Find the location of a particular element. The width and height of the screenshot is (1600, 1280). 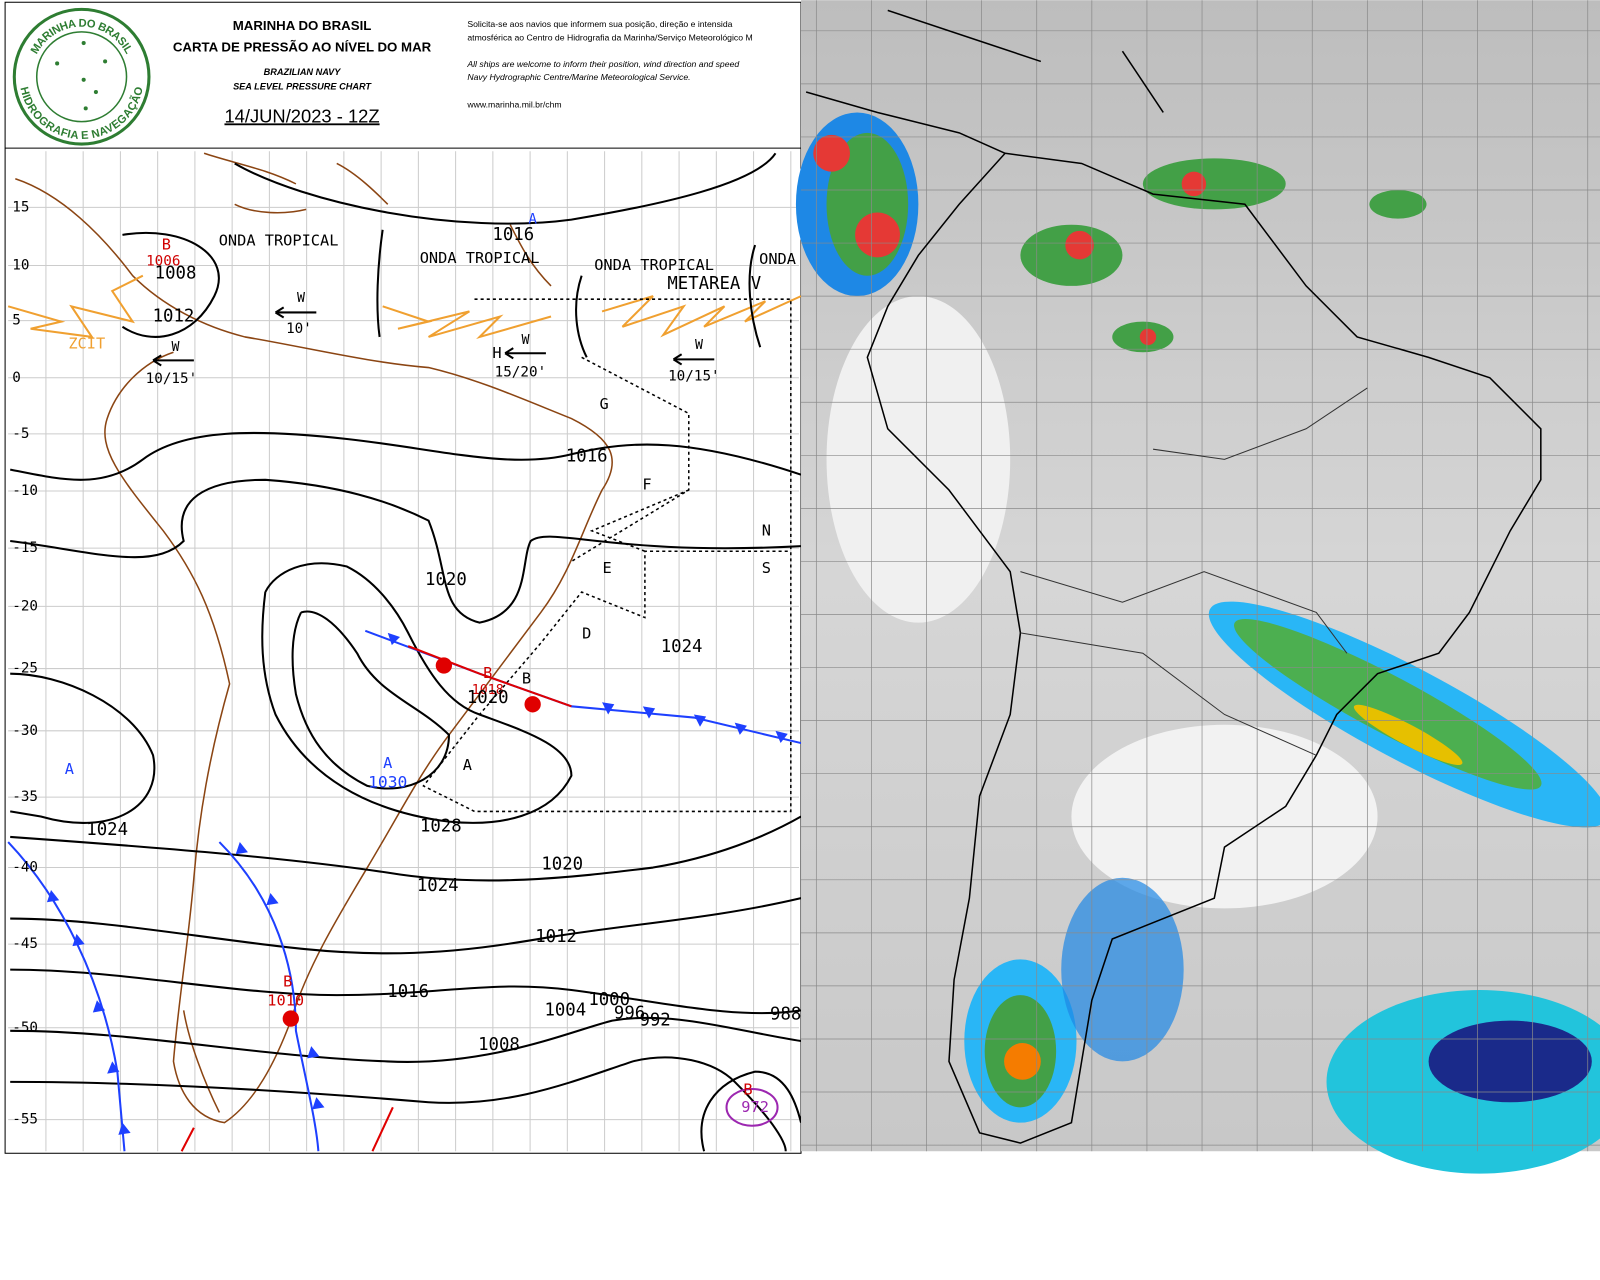

map-label: 1006 is located at coordinates (163, 261).